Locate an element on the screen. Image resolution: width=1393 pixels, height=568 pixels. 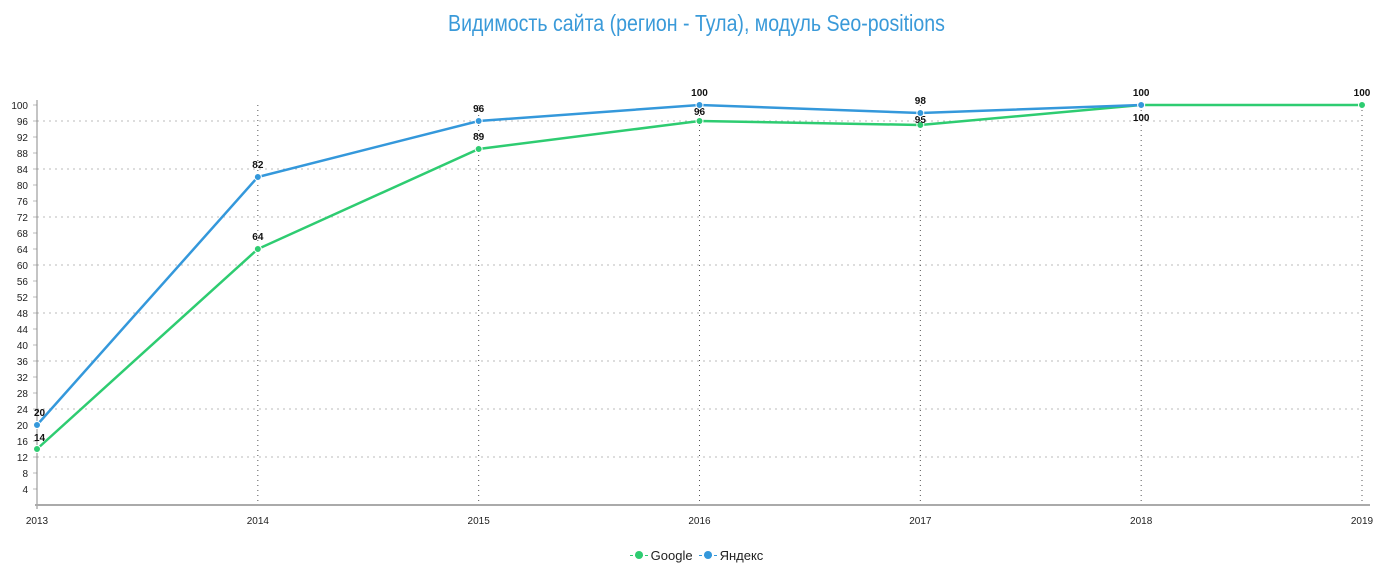
y-tick-label: 4 is located at coordinates (25, 490).